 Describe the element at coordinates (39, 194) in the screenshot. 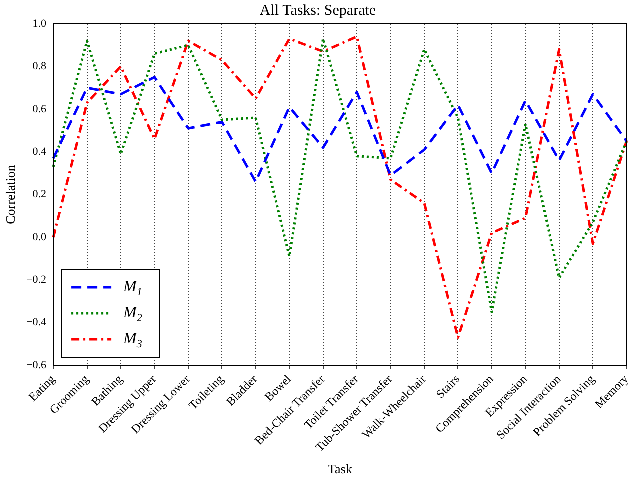

I see `y-tick-label: 0.2` at that location.